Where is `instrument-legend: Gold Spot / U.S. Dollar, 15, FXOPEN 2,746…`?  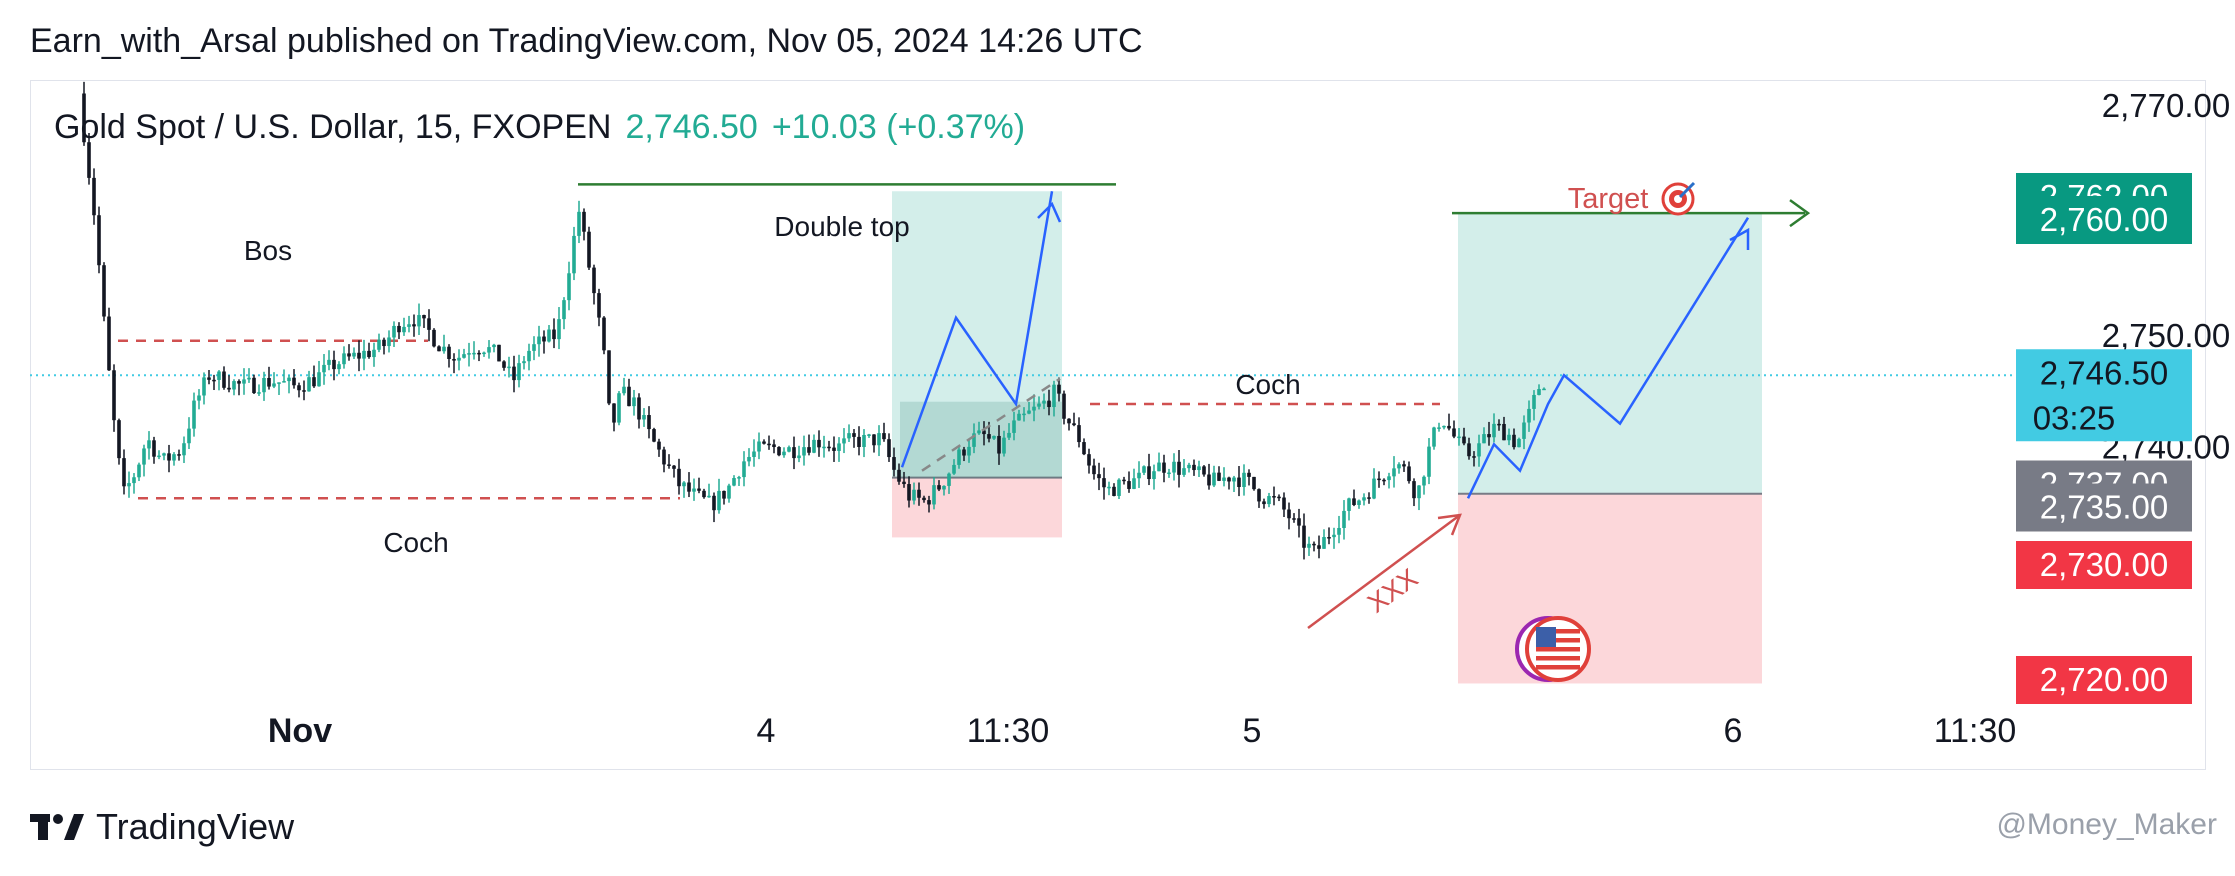 instrument-legend: Gold Spot / U.S. Dollar, 15, FXOPEN 2,746… is located at coordinates (539, 127).